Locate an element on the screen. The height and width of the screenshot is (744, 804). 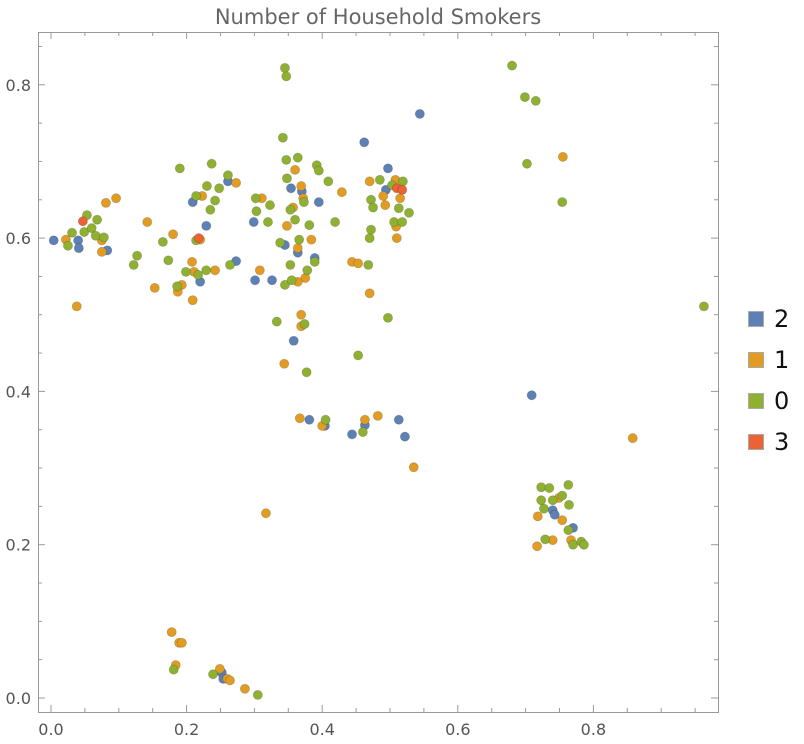
y-tick-label: 0.6 is located at coordinates (18, 238).